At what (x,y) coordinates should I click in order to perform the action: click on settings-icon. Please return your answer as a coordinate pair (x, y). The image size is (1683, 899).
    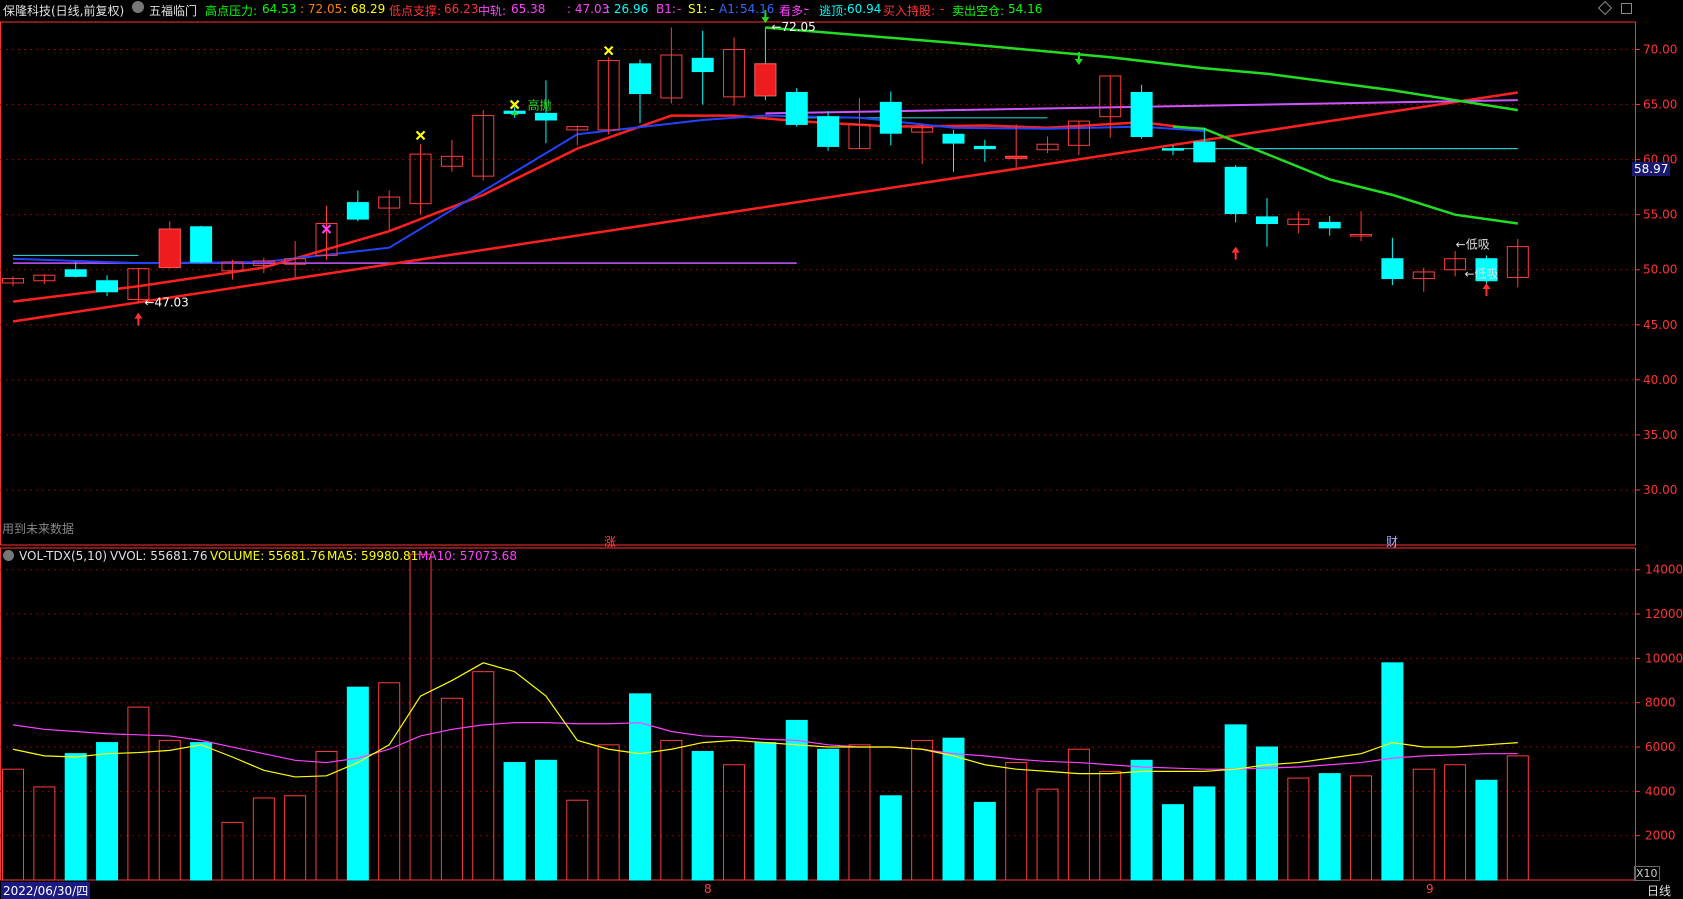
    Looking at the image, I should click on (138, 7).